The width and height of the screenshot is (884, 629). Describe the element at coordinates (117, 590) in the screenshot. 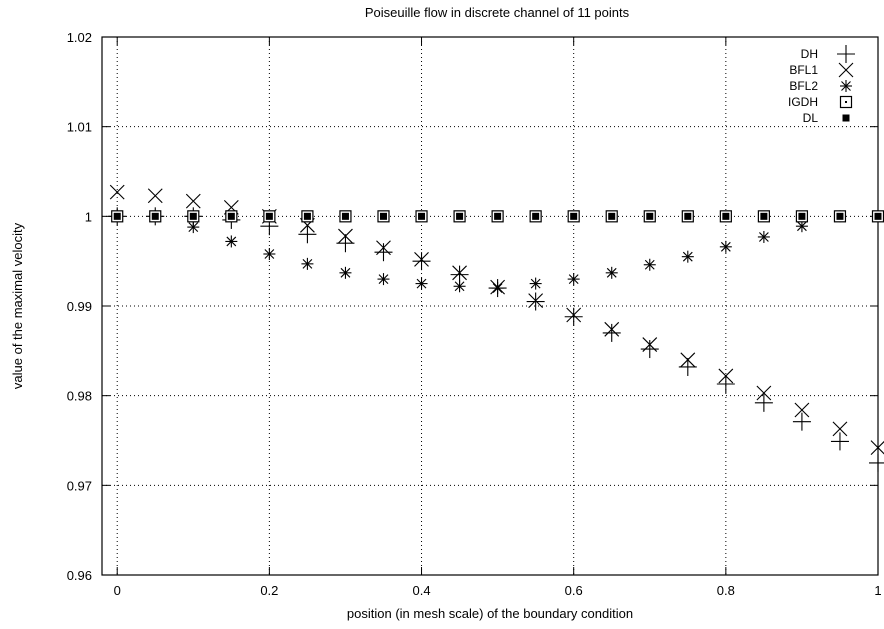

I see `x-tick-label: 0` at that location.